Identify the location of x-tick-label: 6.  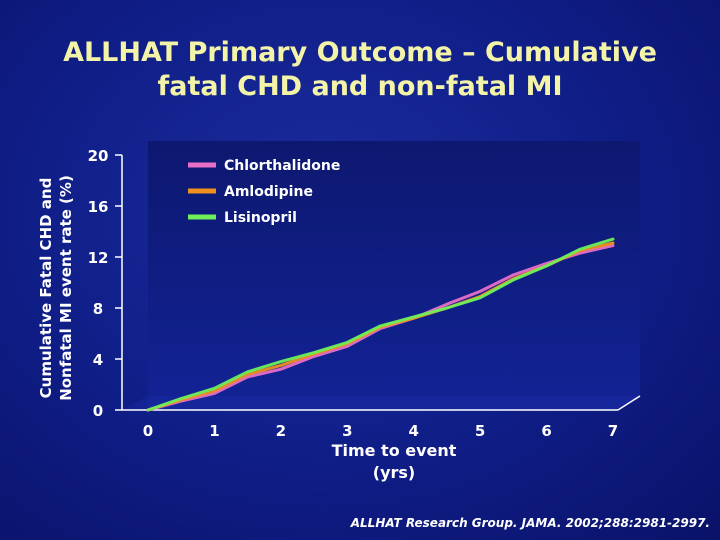
(546, 431).